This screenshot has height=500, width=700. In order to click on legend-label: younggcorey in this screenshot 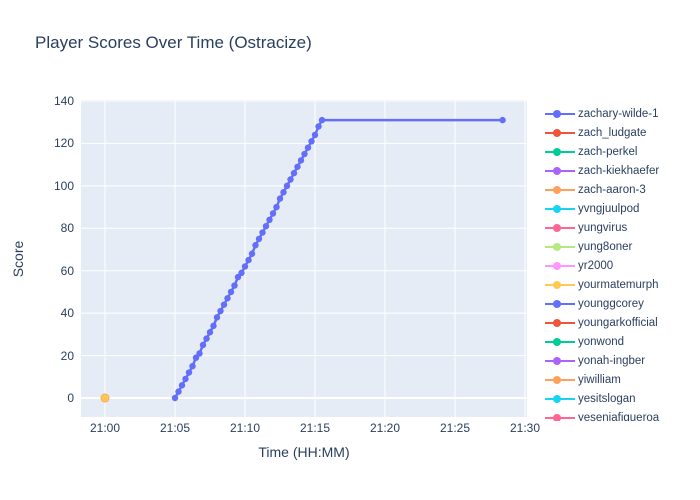, I will do `click(611, 303)`.